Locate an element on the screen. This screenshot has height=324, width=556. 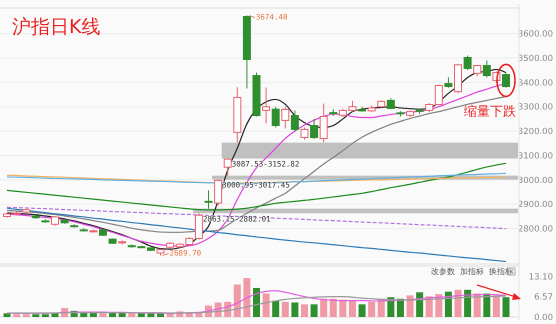
y-tick-label: 3300.00 is located at coordinates (535, 107).